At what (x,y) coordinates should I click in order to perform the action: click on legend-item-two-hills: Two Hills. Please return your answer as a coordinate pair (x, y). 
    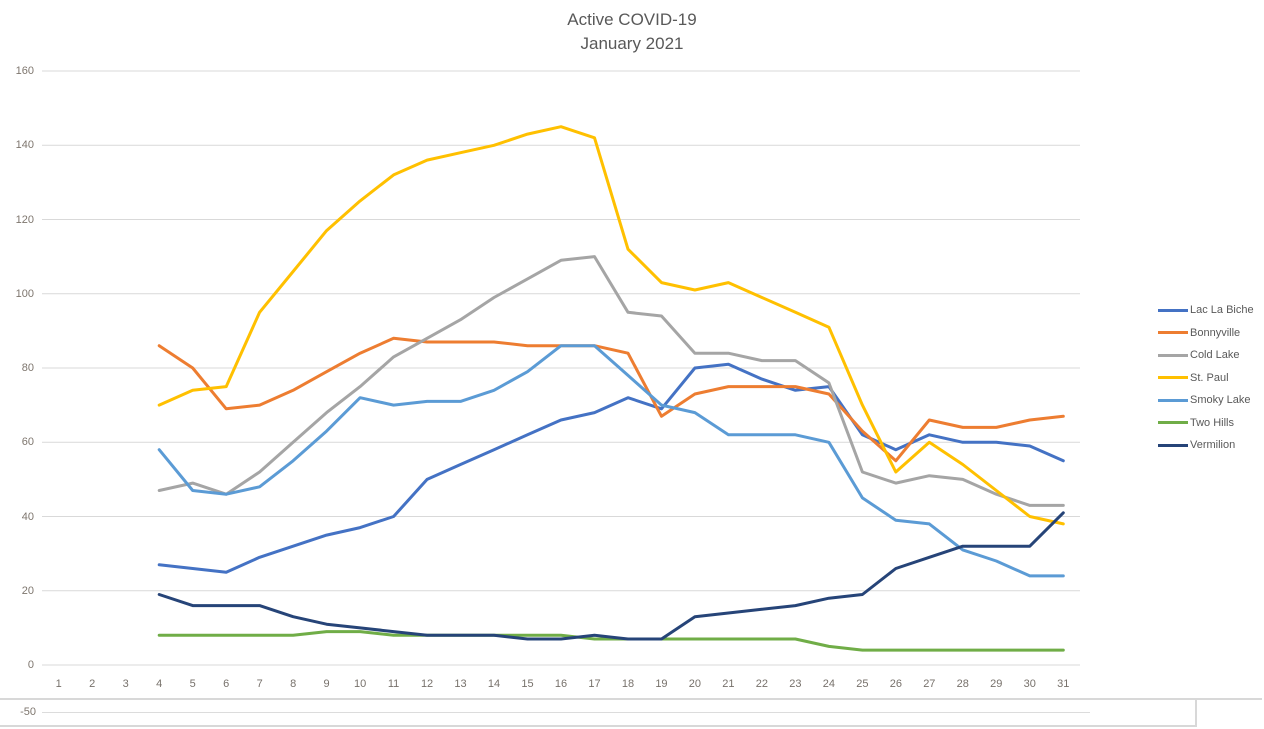
    Looking at the image, I should click on (1210, 423).